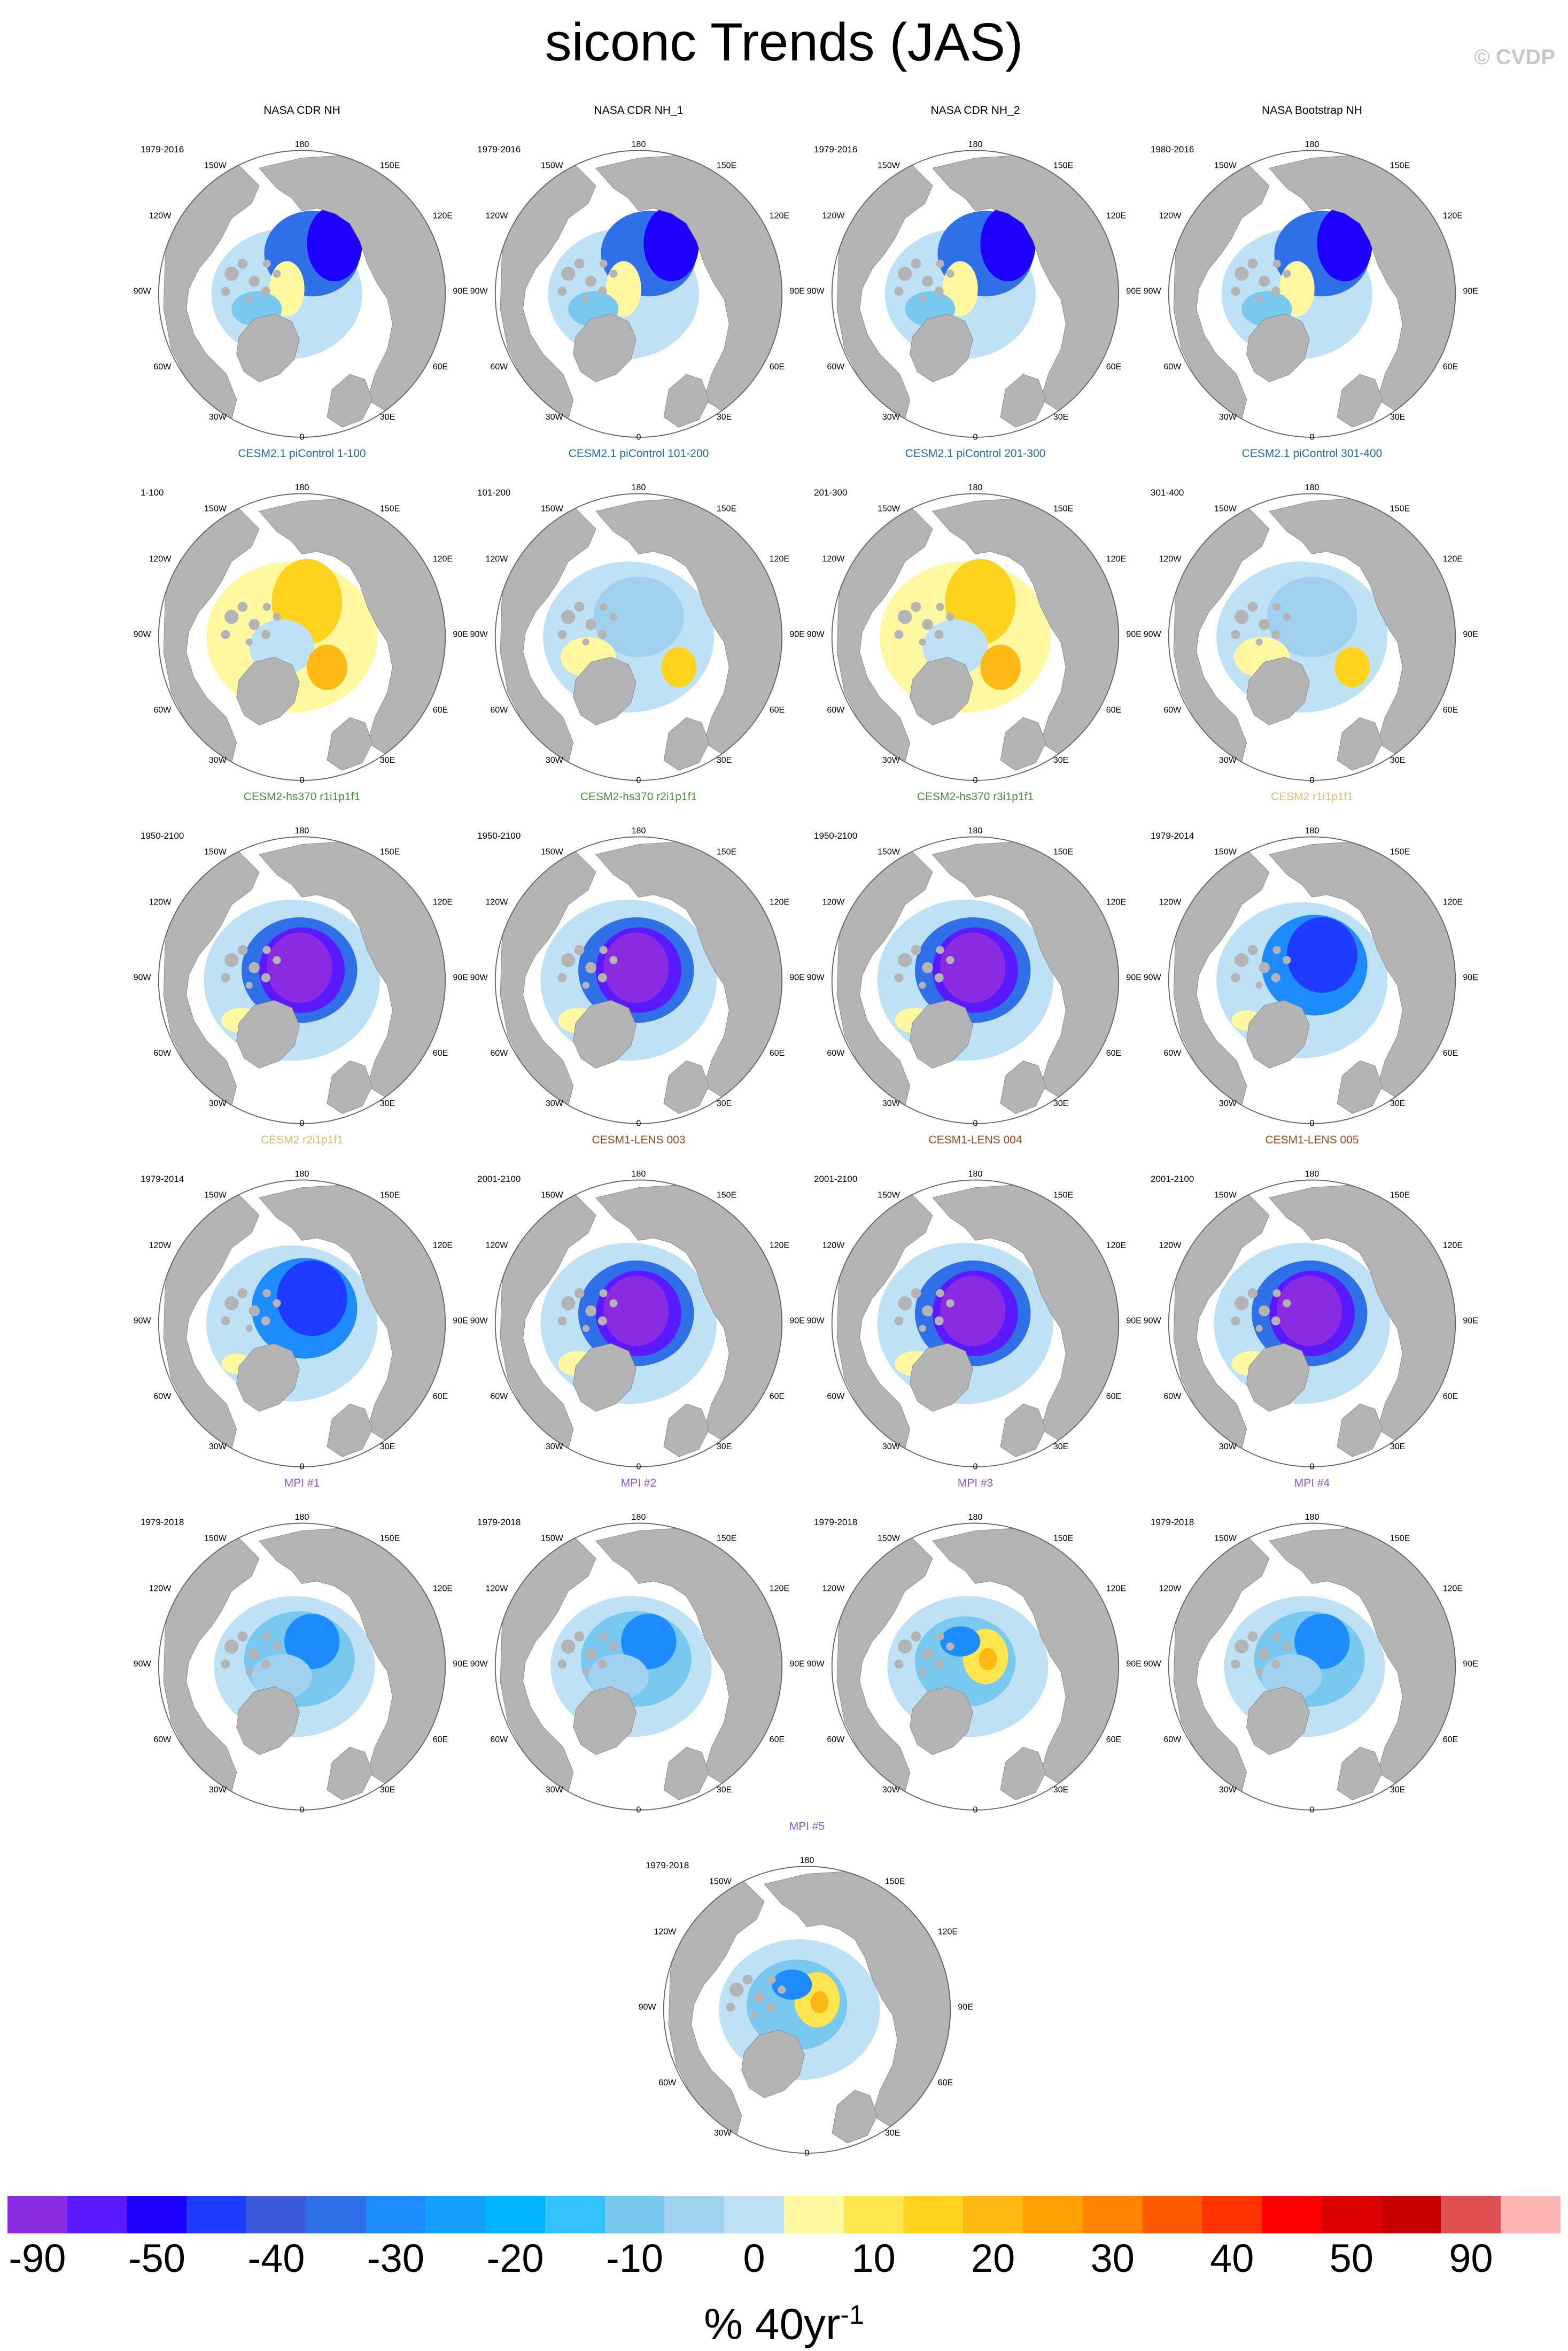 The height and width of the screenshot is (2351, 1568). I want to click on colorbar-tick-label: 0, so click(754, 2258).